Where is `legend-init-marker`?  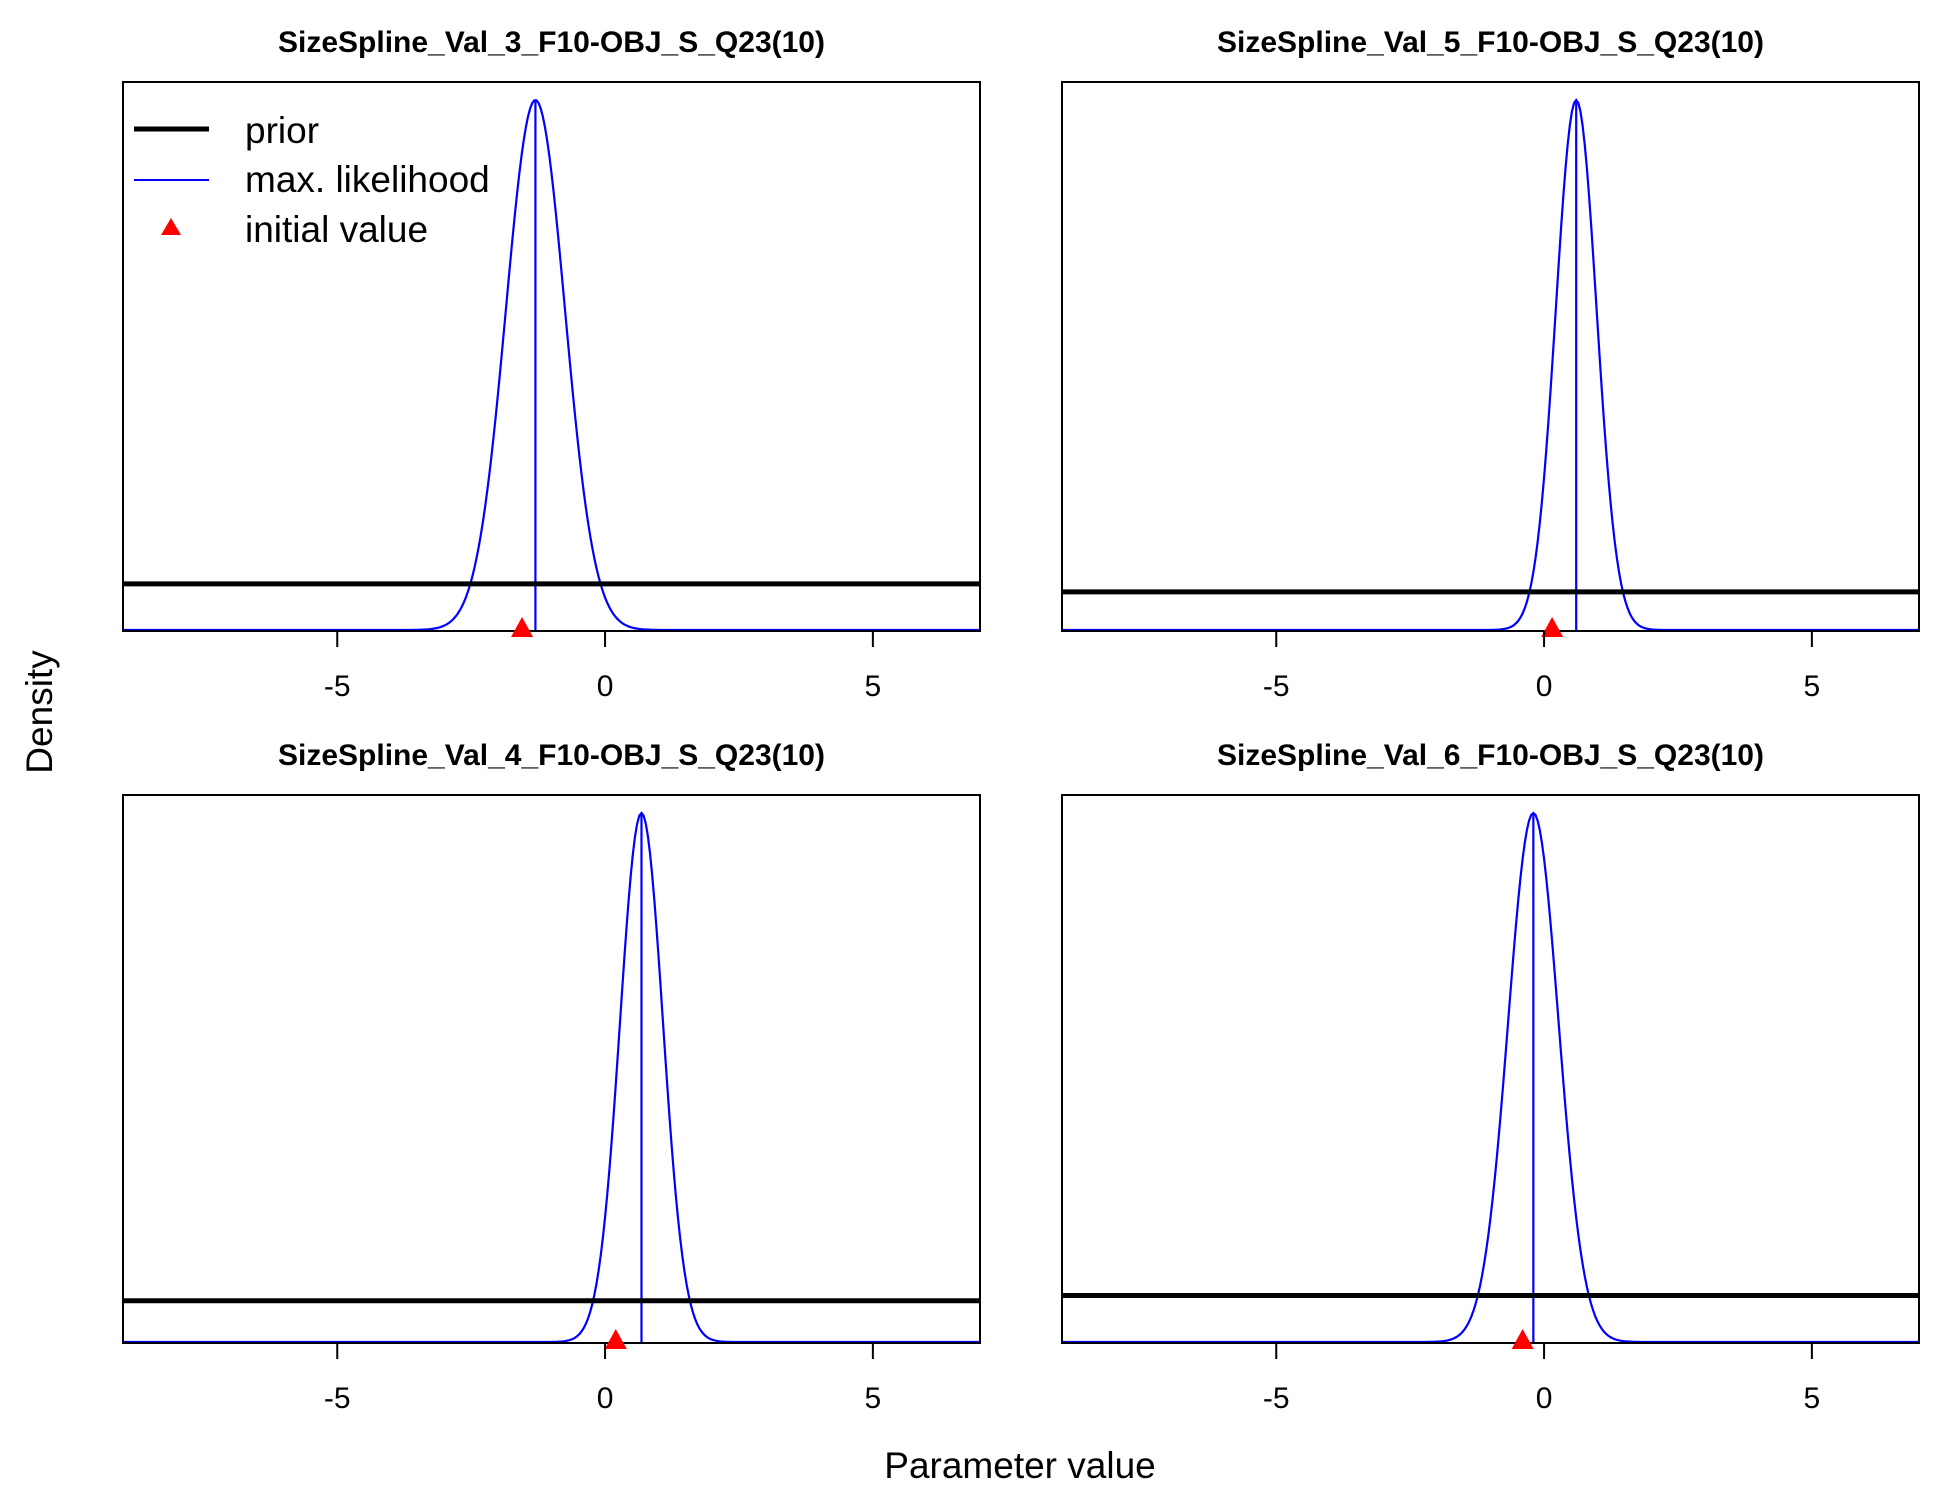 legend-init-marker is located at coordinates (171, 226).